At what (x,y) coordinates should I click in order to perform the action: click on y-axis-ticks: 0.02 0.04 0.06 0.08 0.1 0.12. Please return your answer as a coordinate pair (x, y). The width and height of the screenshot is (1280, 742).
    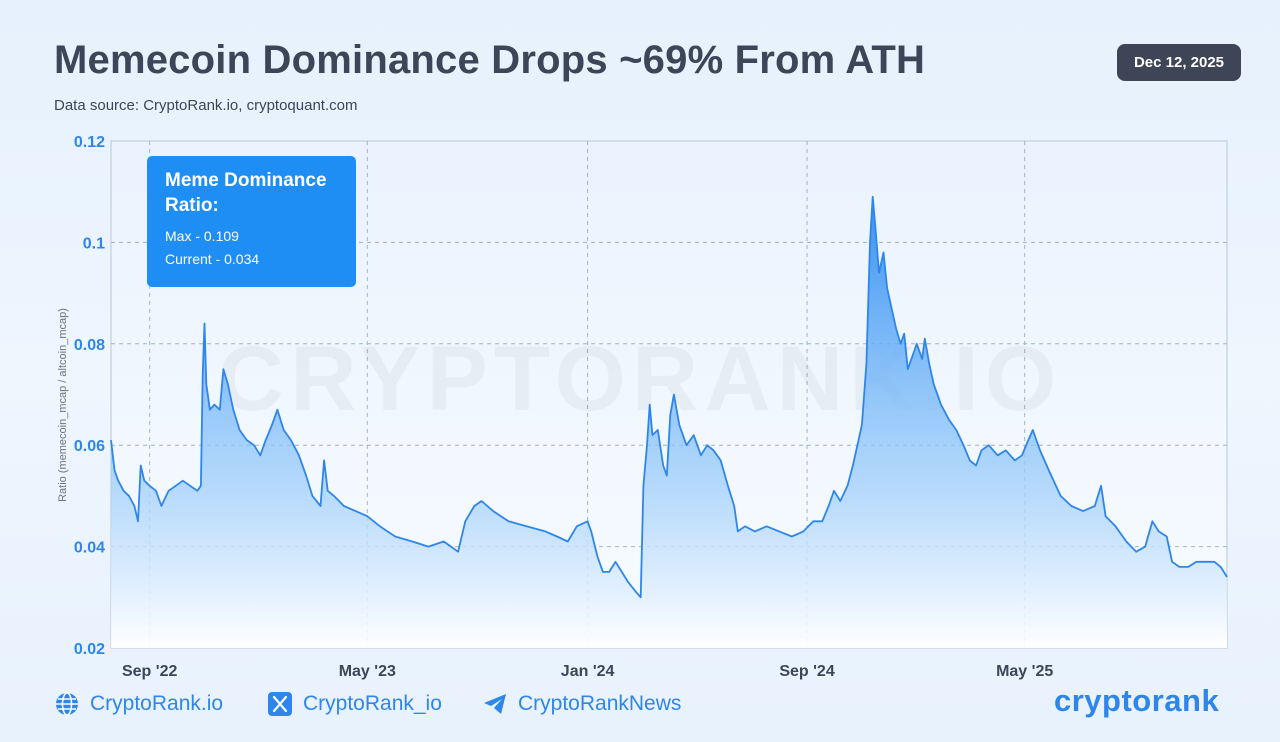
    Looking at the image, I should click on (89, 396).